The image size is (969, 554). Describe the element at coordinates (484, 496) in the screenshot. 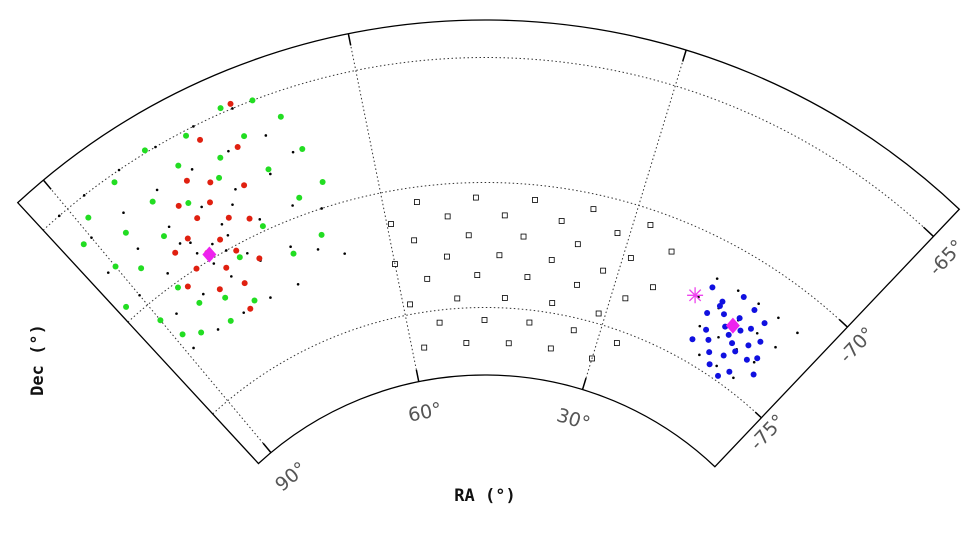

I see `x-axis-label: RA (°)` at that location.